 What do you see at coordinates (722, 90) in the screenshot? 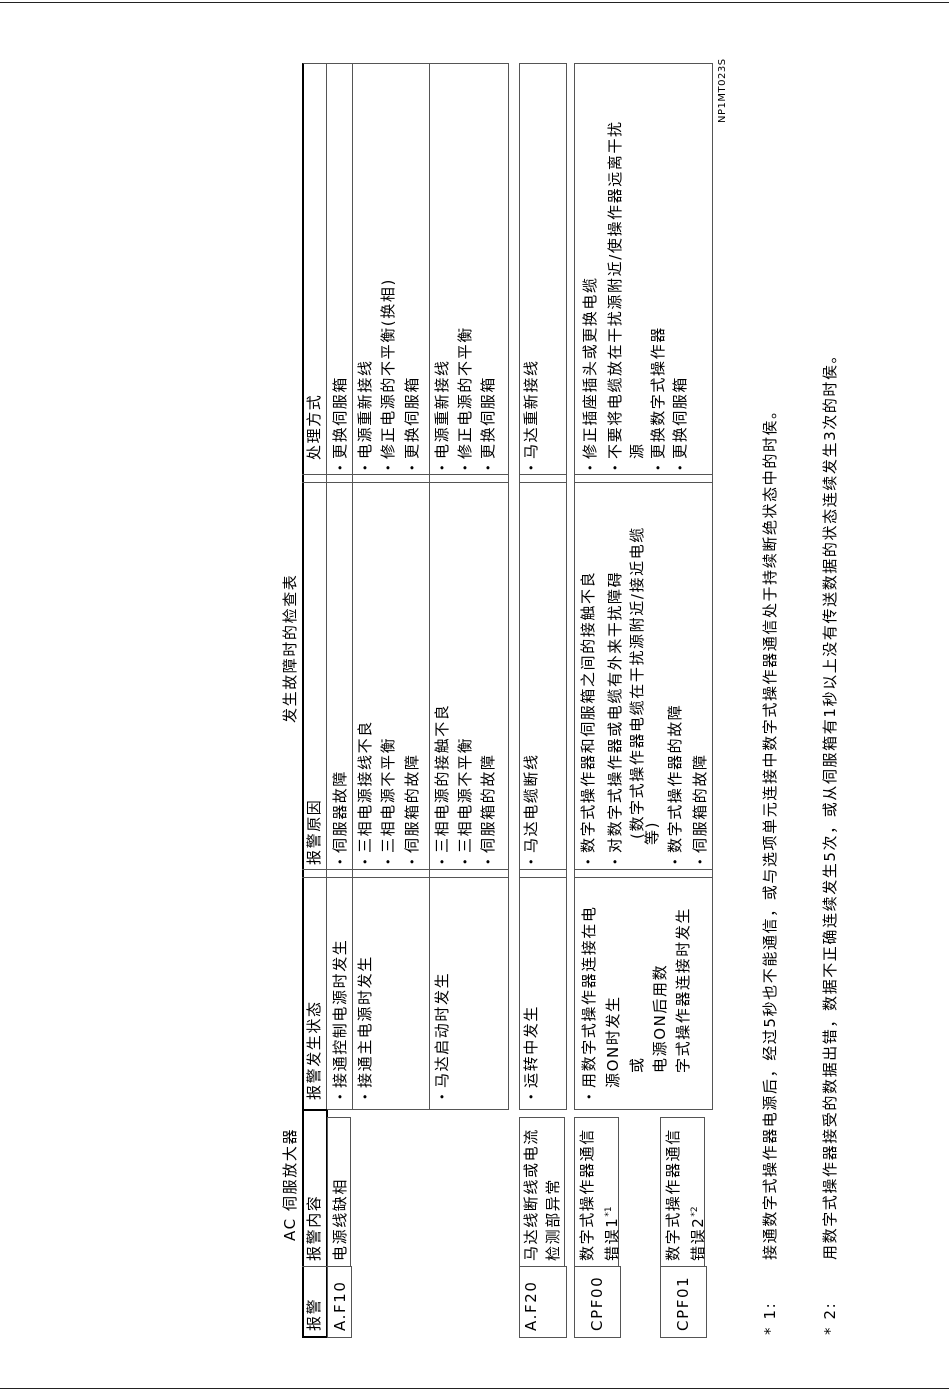
I see `figure-code: NP1MT023S` at bounding box center [722, 90].